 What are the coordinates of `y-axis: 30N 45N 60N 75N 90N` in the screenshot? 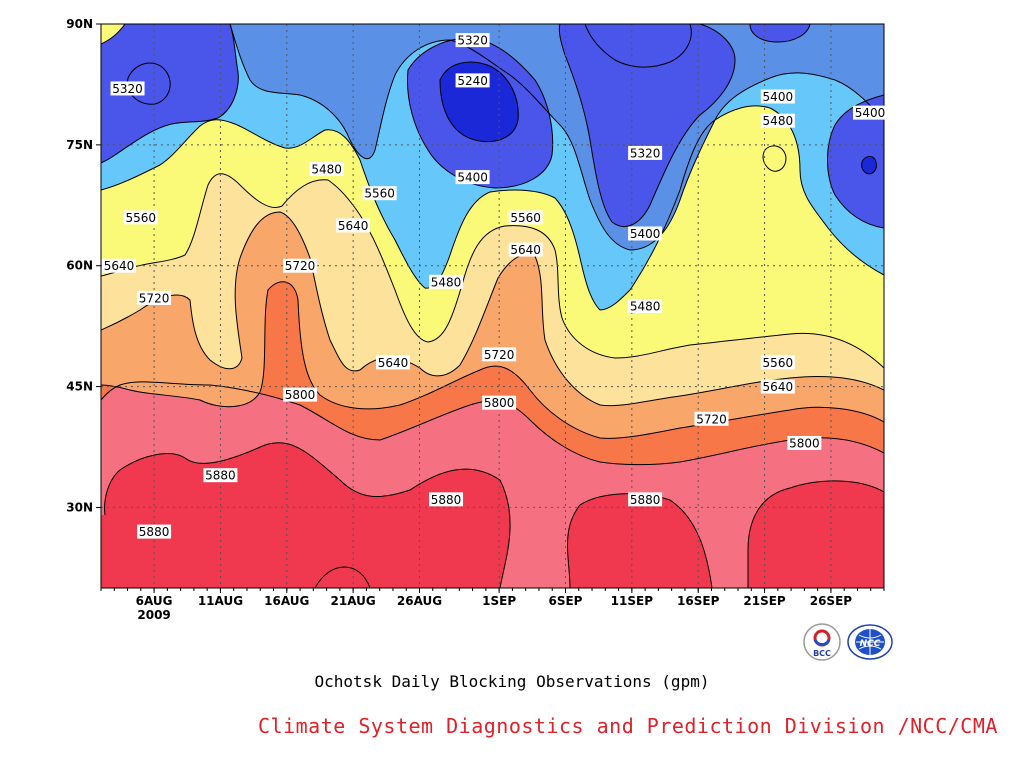 It's located at (83, 265).